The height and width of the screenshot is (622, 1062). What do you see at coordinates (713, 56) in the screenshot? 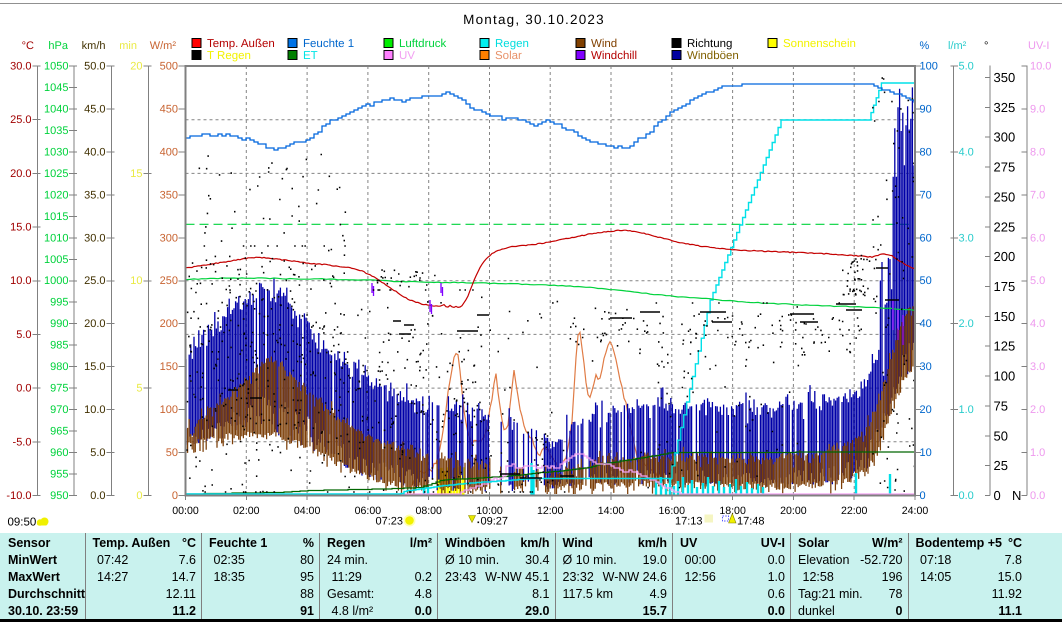
I see `svg-text: Windböen` at bounding box center [713, 56].